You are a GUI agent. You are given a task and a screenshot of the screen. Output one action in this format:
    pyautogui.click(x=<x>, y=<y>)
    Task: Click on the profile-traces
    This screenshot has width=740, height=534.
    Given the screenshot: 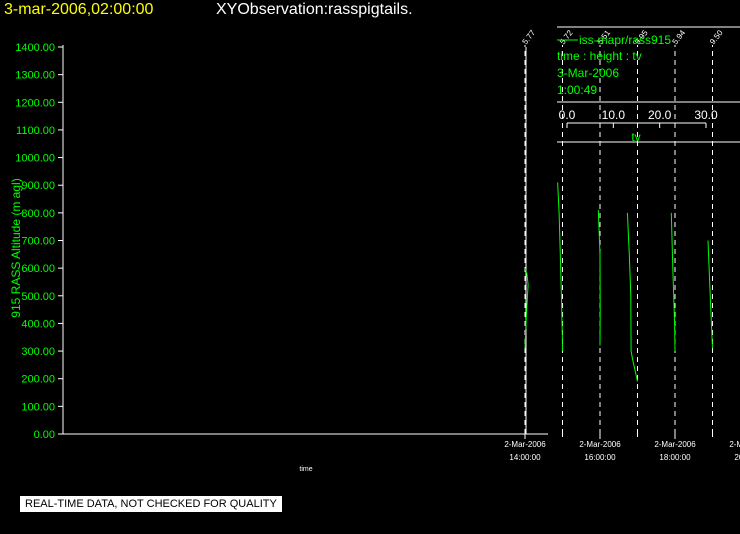 What is the action you would take?
    pyautogui.click(x=618, y=282)
    